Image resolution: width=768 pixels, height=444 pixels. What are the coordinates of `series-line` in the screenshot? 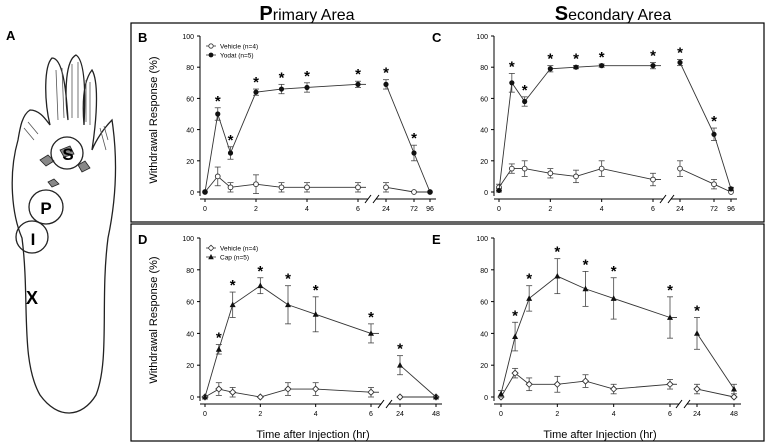 It's located at (408, 138).